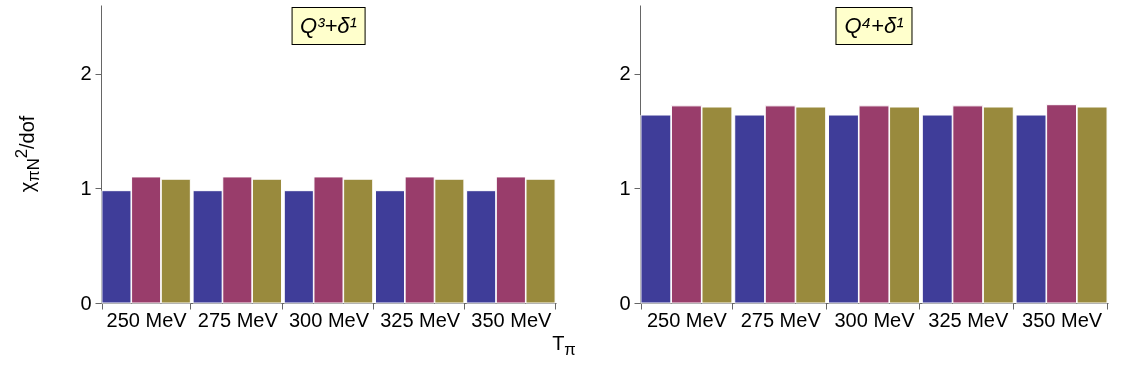  I want to click on chart-title: Q³+δ¹, so click(328, 26).